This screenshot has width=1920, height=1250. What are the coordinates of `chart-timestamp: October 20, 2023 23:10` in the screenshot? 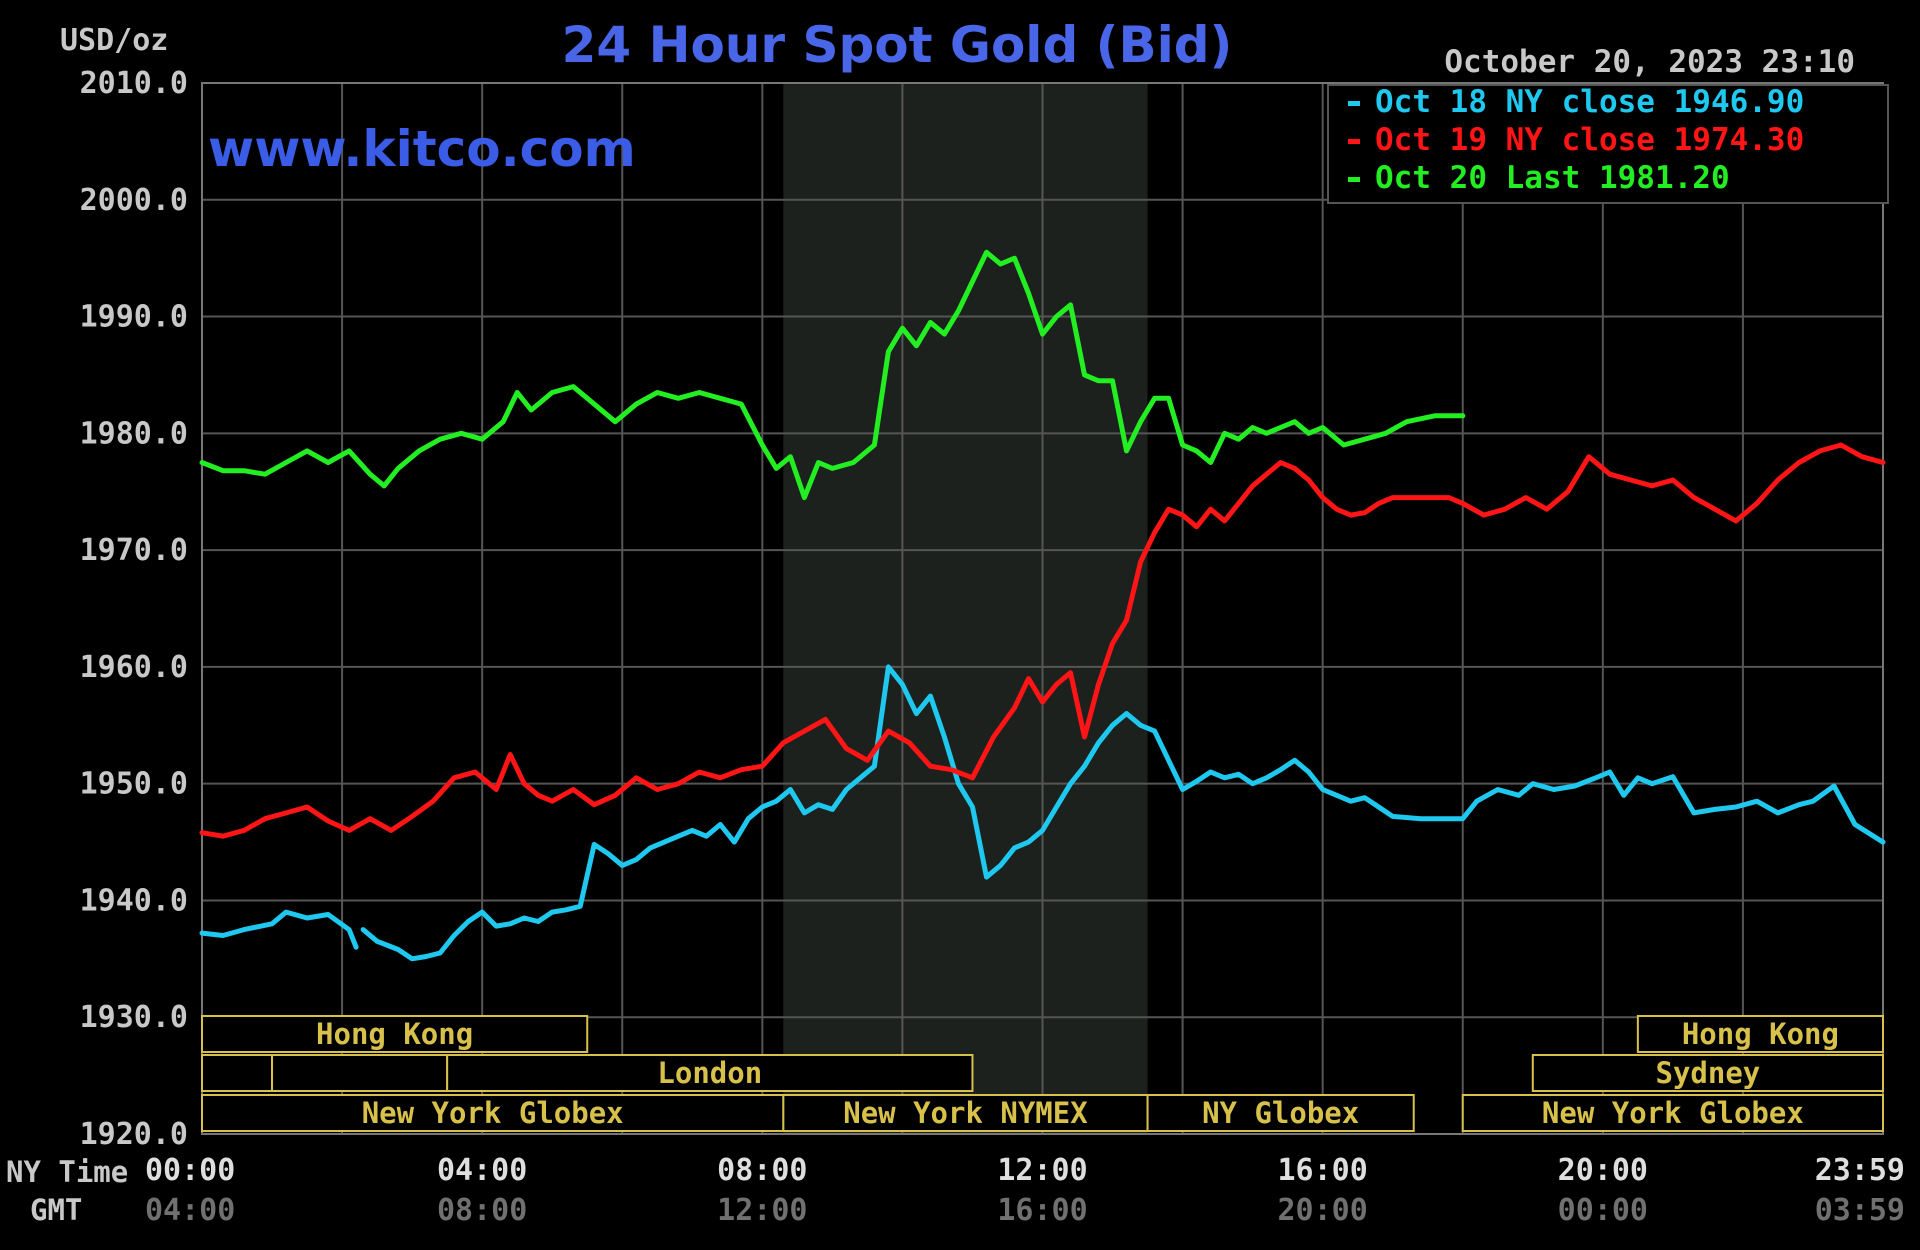 It's located at (1649, 62).